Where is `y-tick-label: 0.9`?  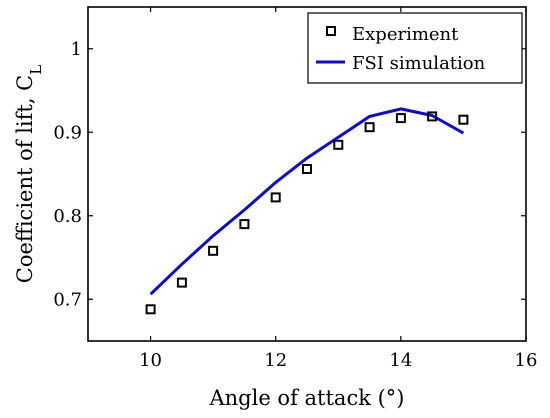 y-tick-label: 0.9 is located at coordinates (67, 132).